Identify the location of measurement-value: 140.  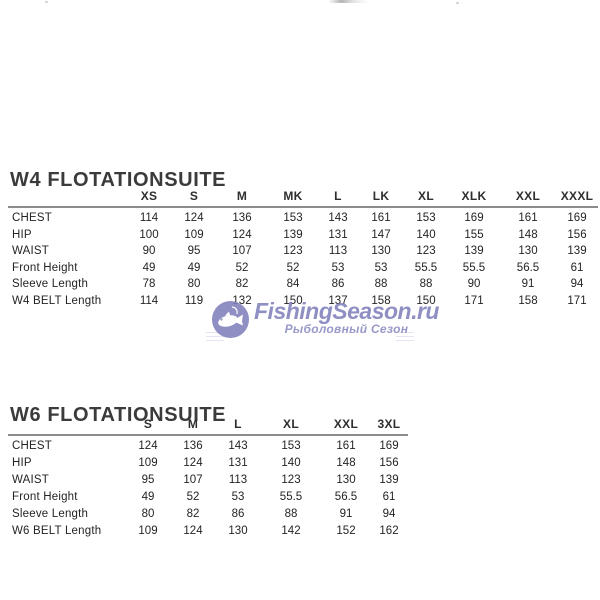
(291, 463).